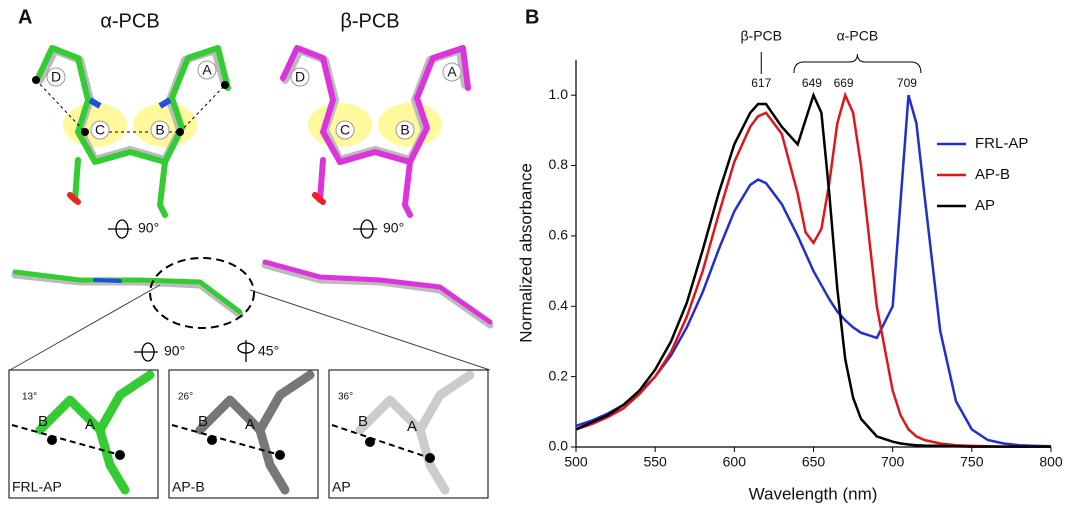  Describe the element at coordinates (525, 253) in the screenshot. I see `y-axis-label: Normalized absorbance` at that location.